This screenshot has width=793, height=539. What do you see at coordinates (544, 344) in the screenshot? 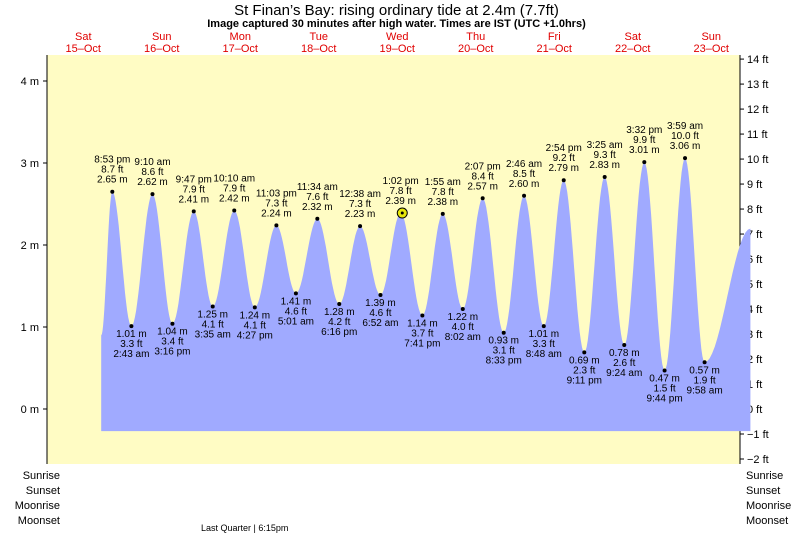
I see `extreme-label-21-1: 3.3 ft` at bounding box center [544, 344].